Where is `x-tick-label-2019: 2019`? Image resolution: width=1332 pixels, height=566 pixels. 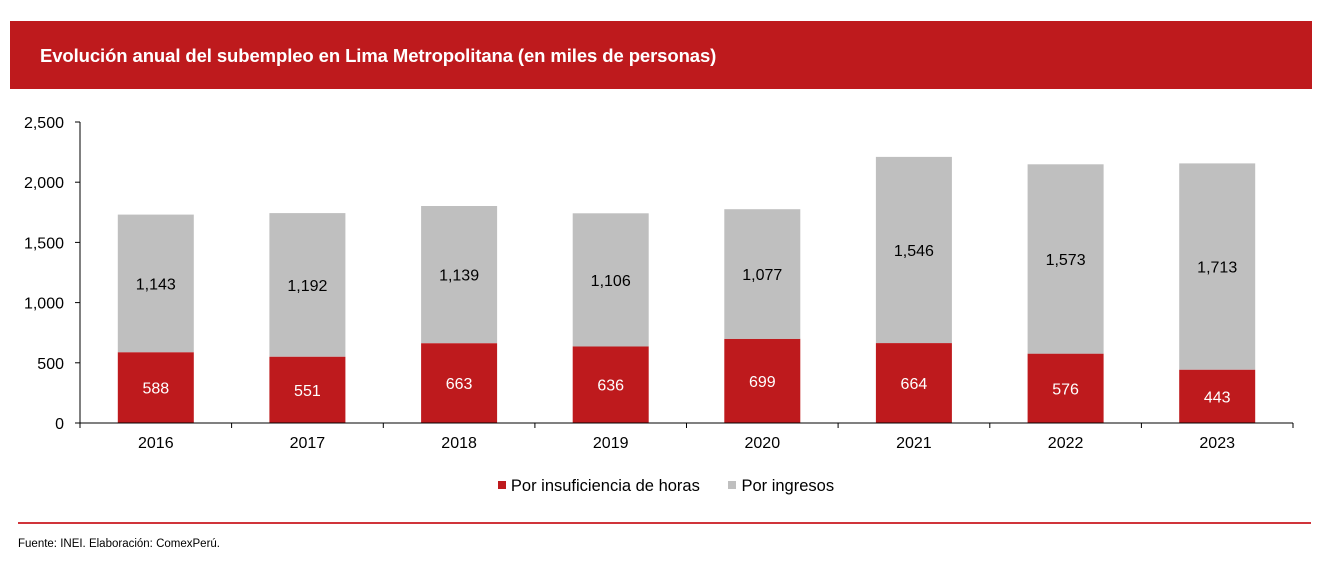
x-tick-label-2019: 2019 is located at coordinates (611, 443).